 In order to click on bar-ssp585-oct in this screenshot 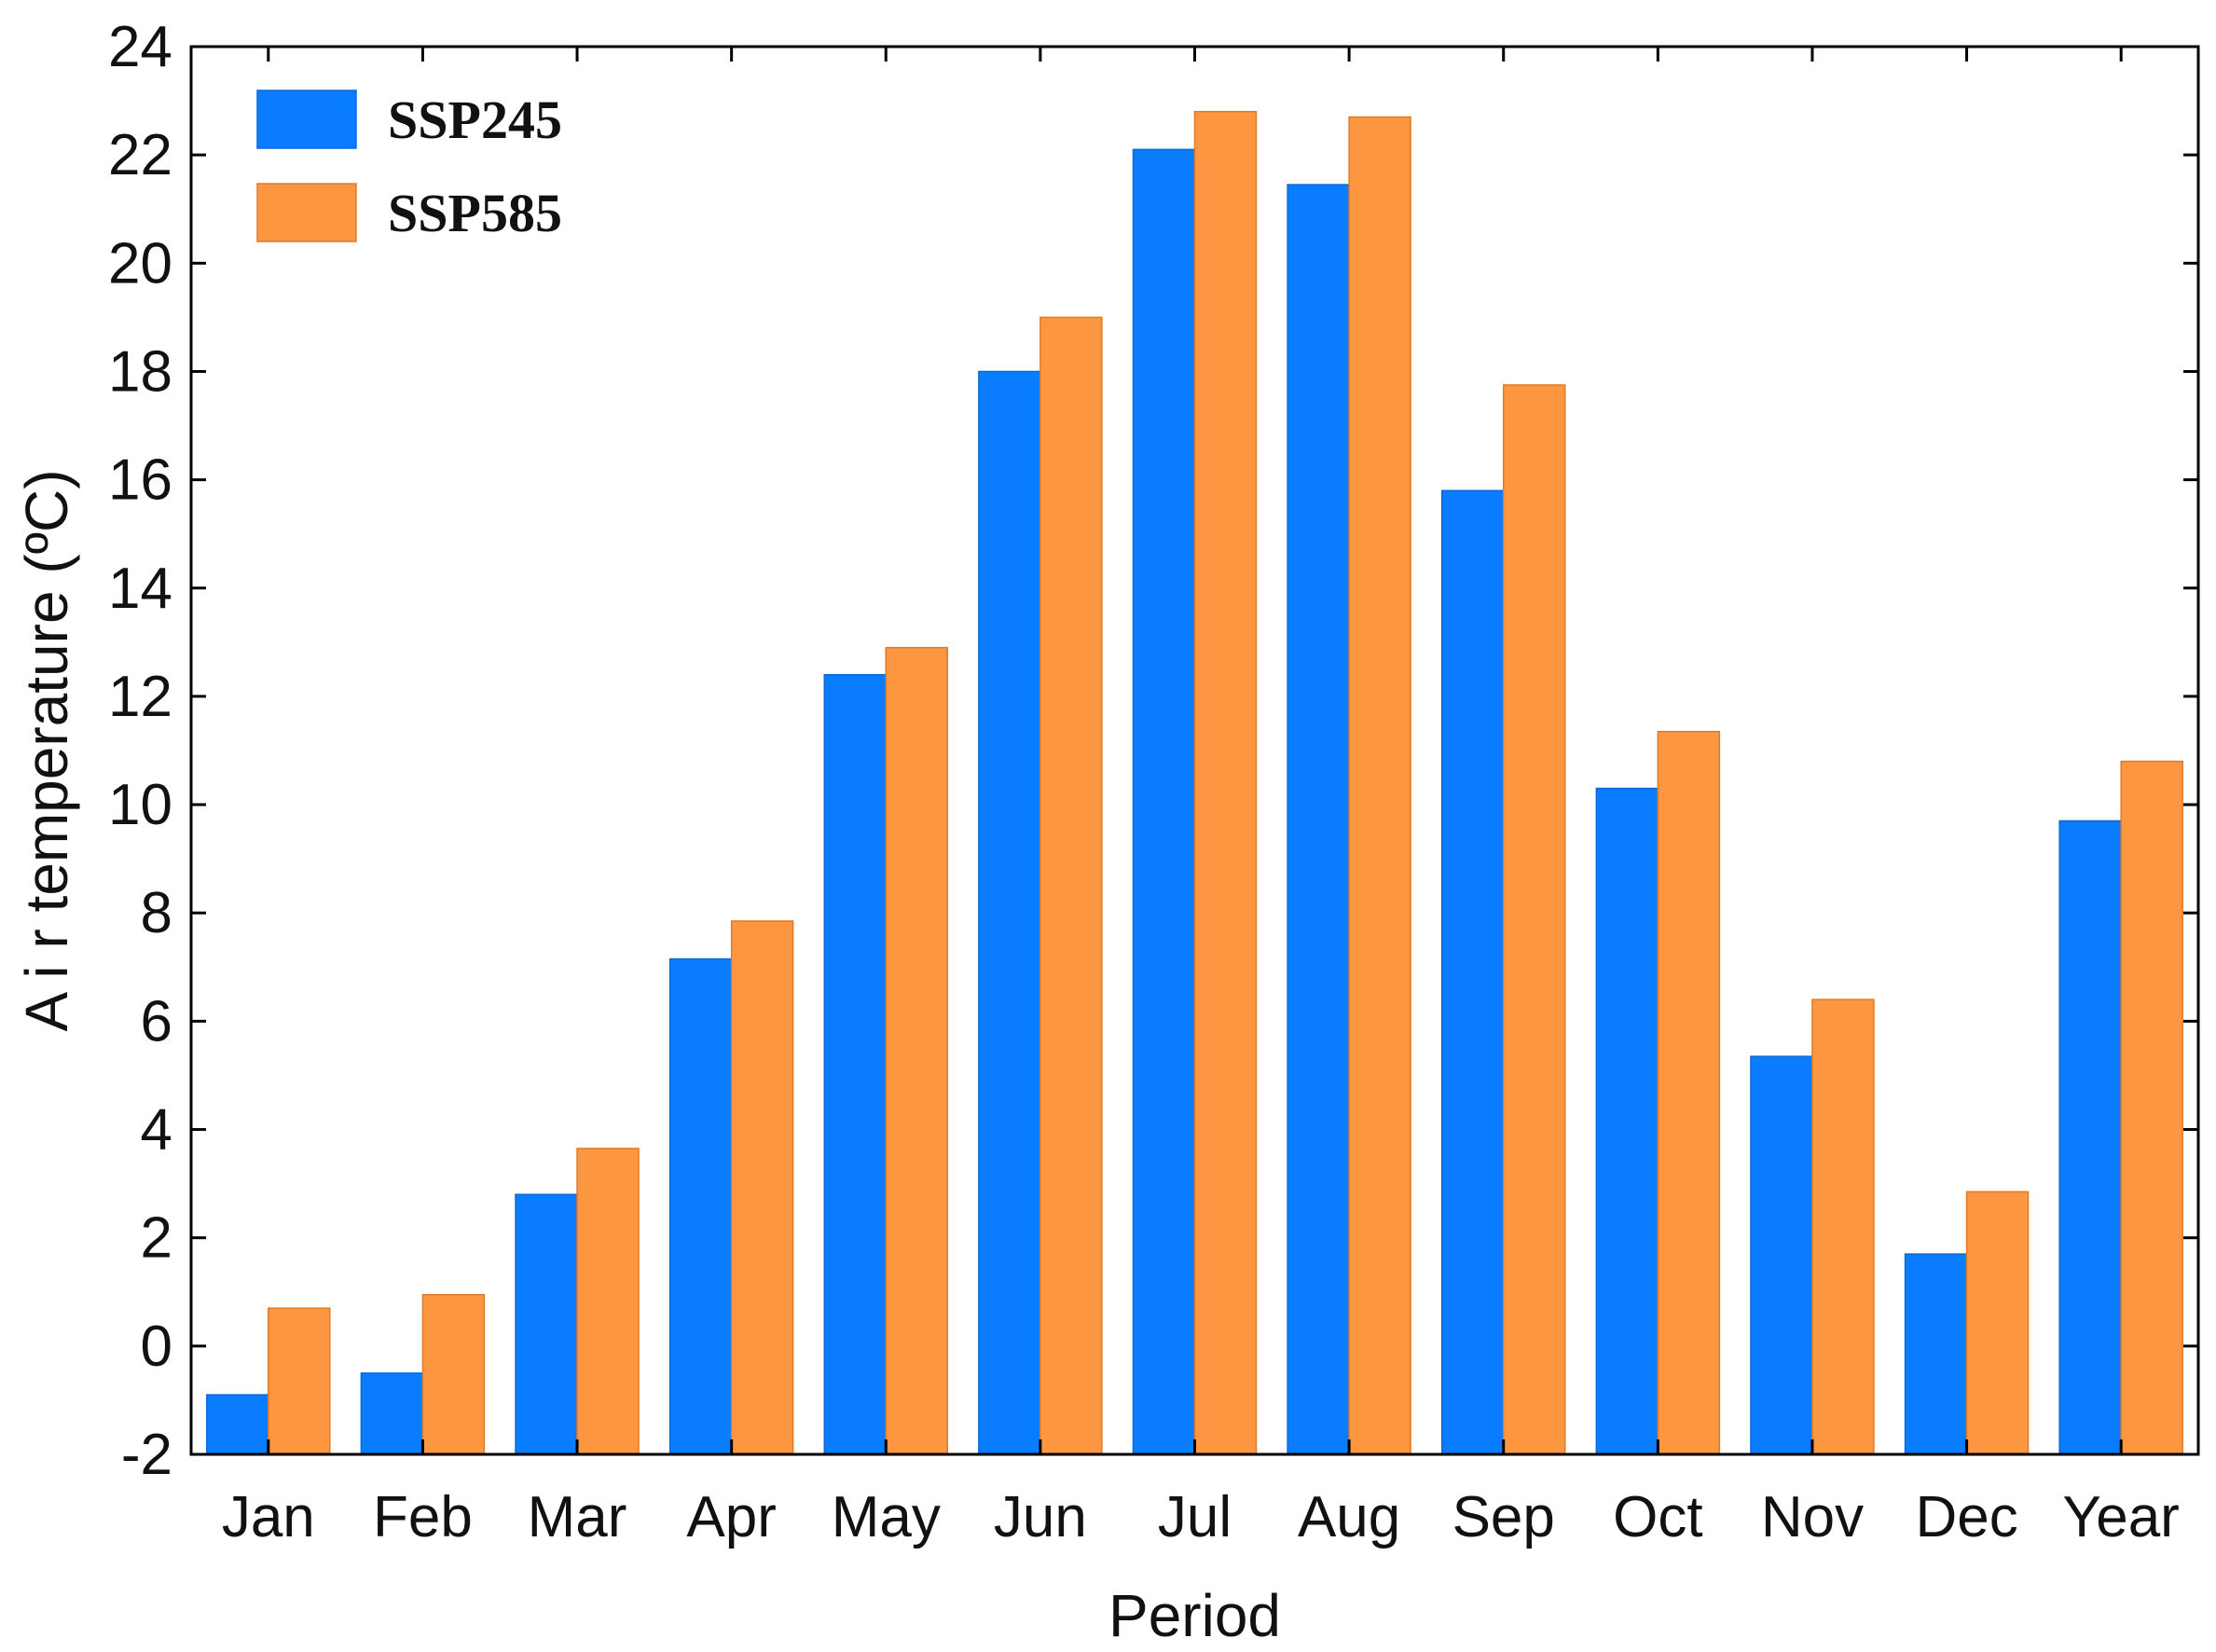, I will do `click(1689, 1092)`.